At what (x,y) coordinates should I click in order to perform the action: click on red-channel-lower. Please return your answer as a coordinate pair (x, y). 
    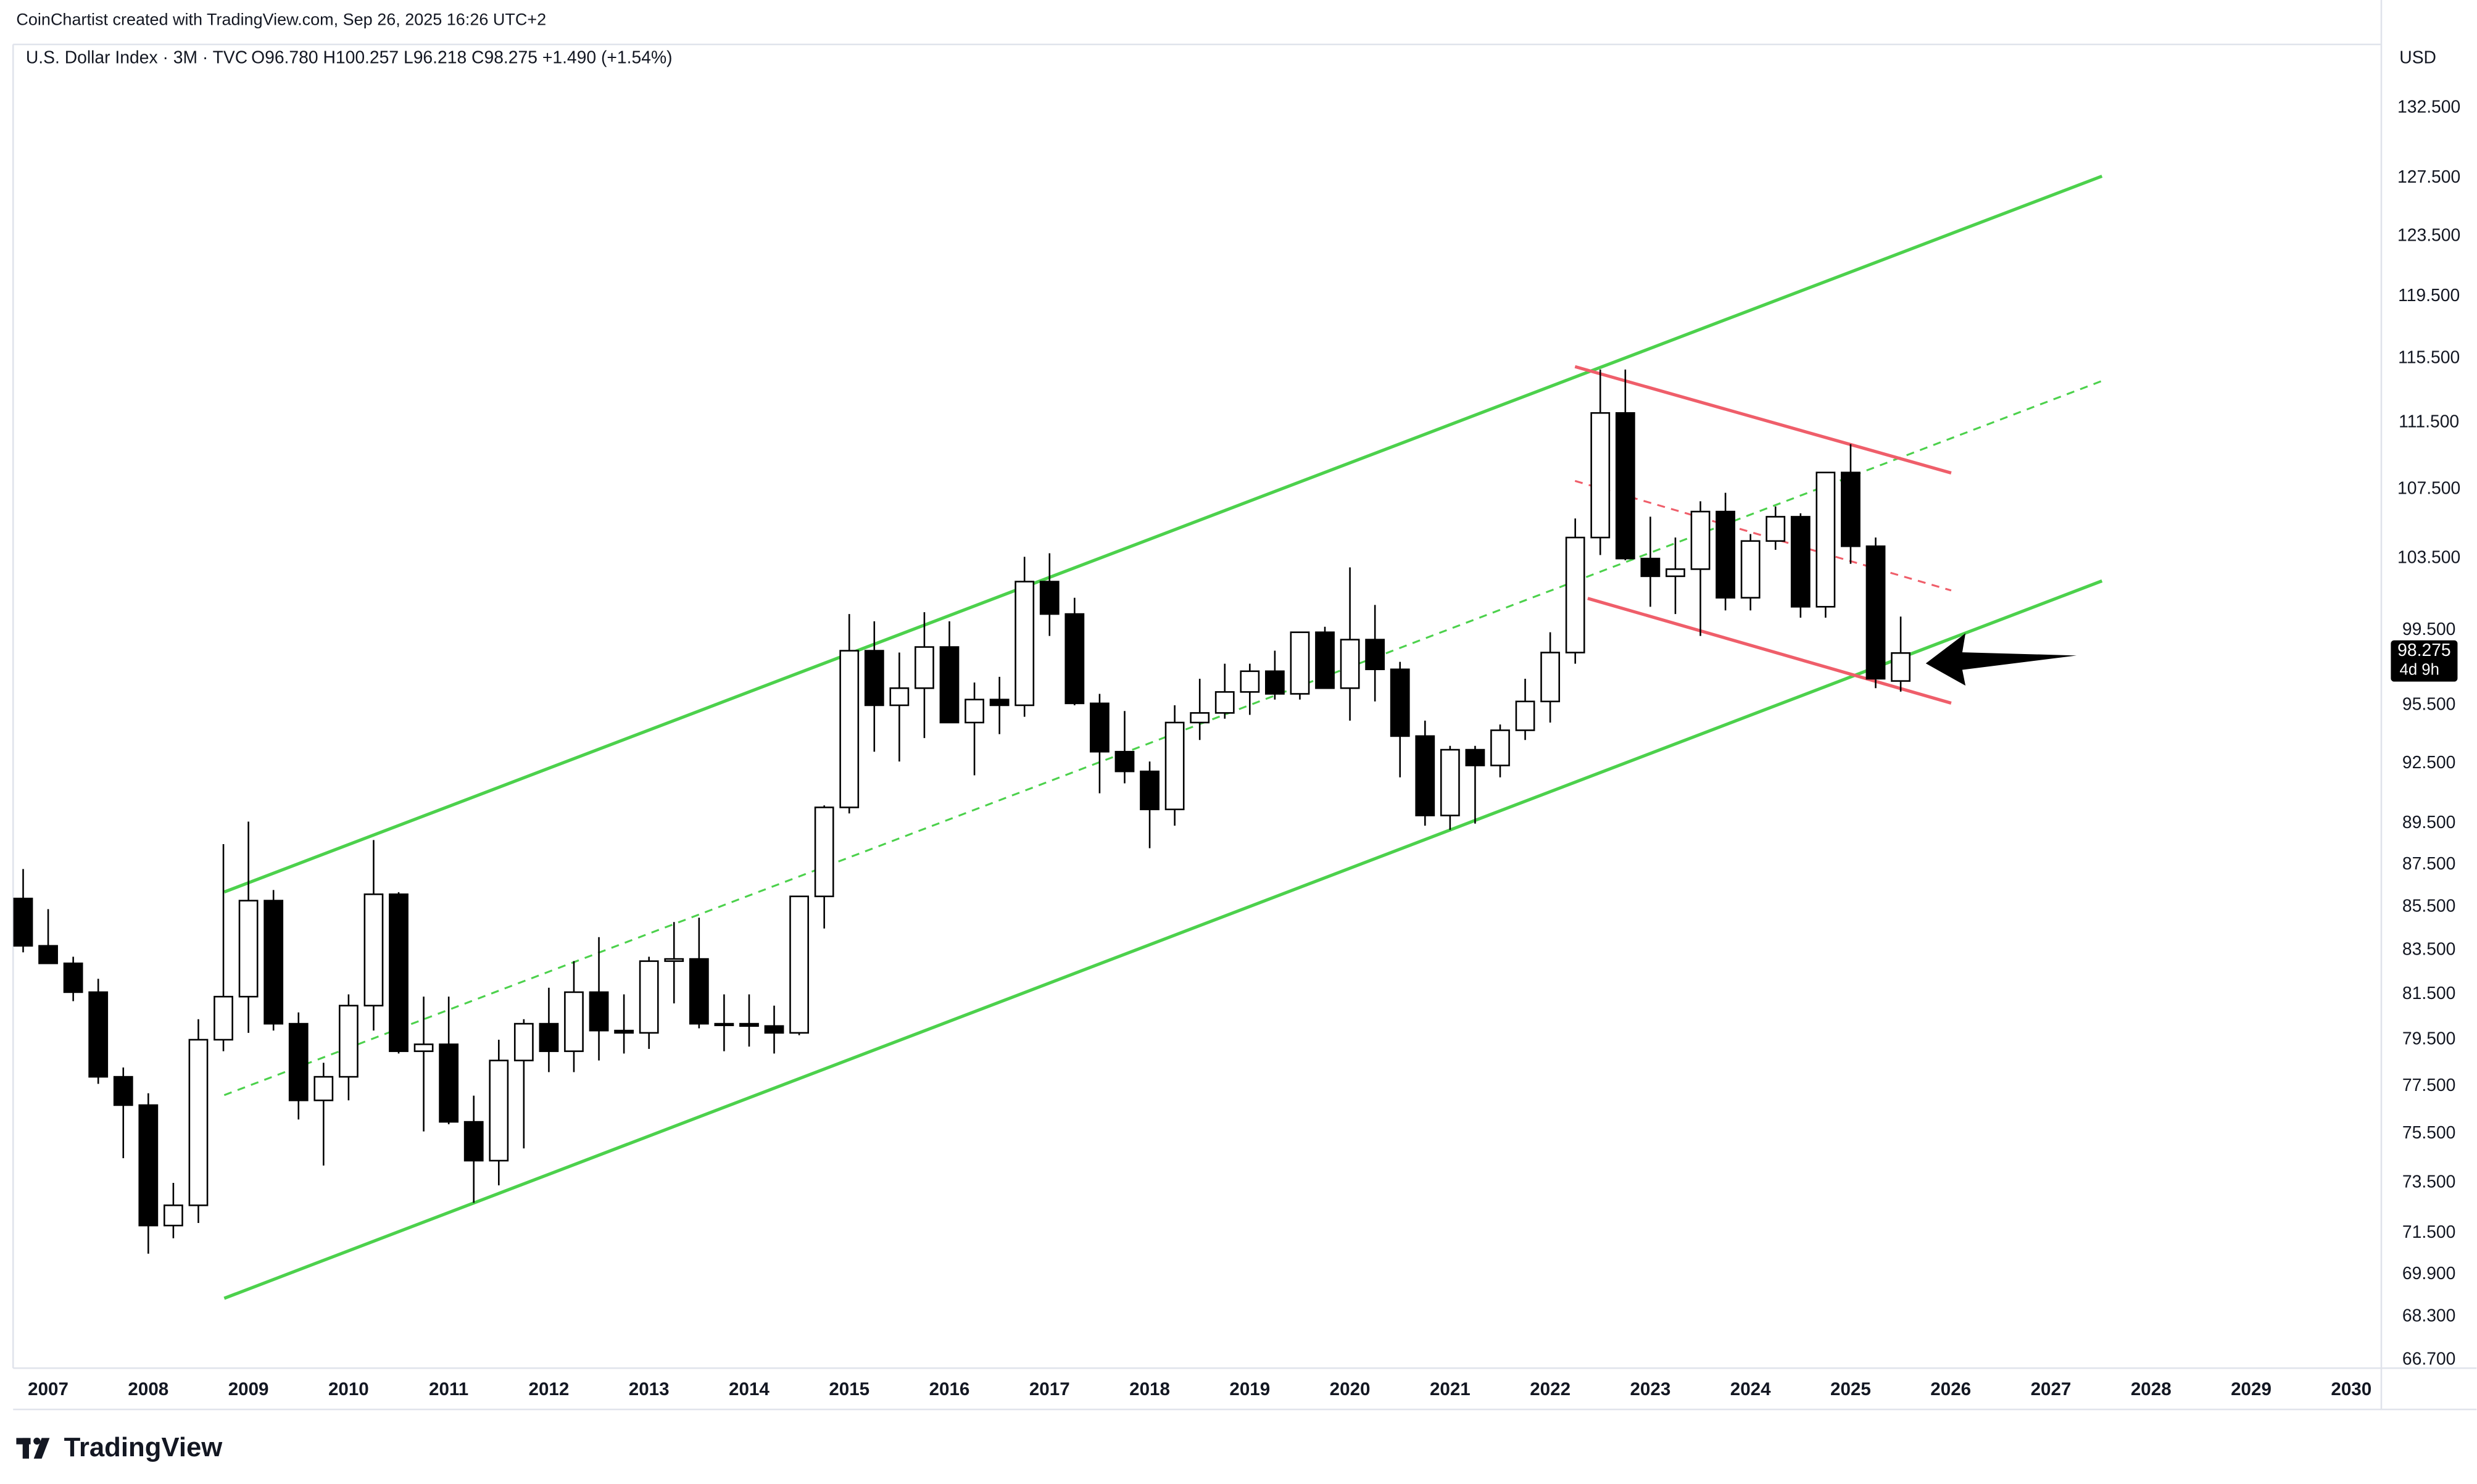
    Looking at the image, I should click on (1770, 651).